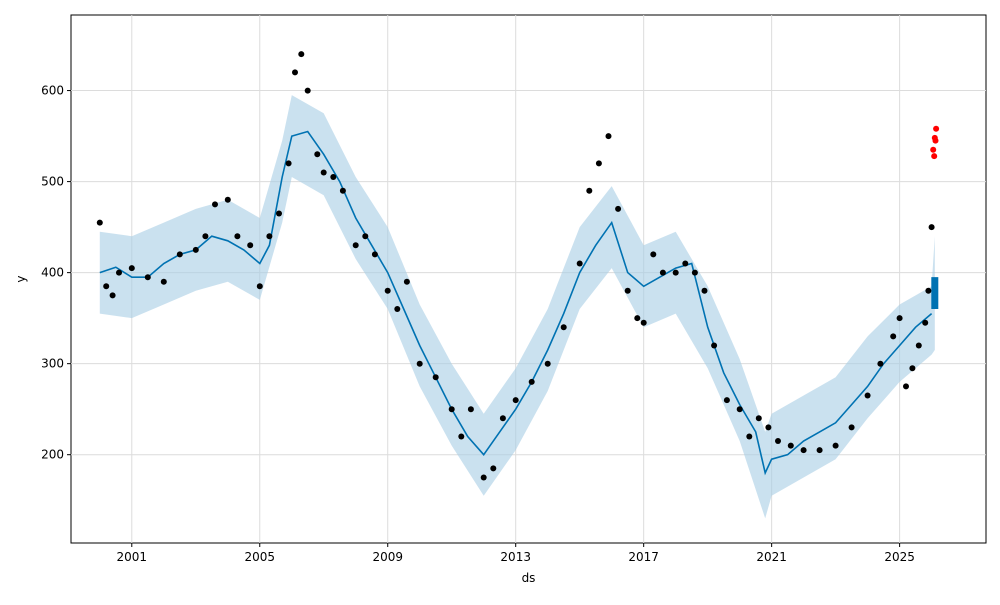 This screenshot has width=1000, height=605. I want to click on y-tick-label: 300, so click(52, 364).